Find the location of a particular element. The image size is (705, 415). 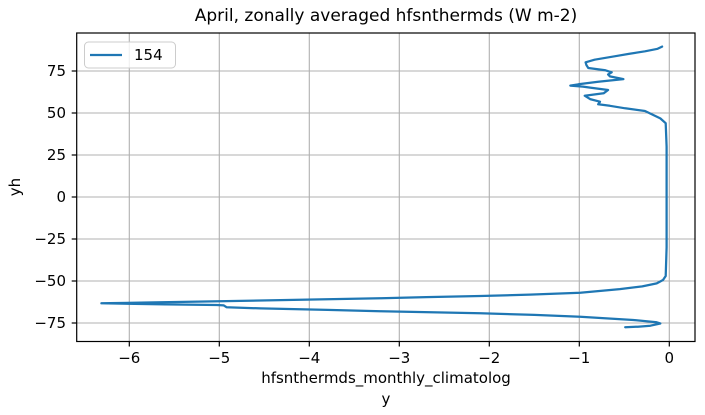

x-tick-label: −5 is located at coordinates (219, 358).